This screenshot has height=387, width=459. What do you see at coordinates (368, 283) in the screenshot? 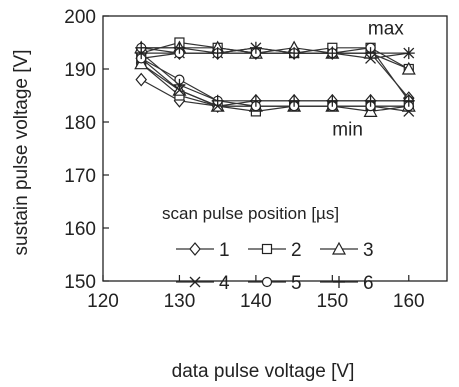
I see `legend-label-6: 6` at bounding box center [368, 283].